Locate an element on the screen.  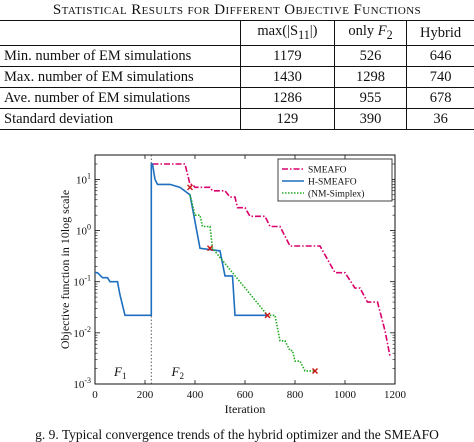
x-tick-label: 200 is located at coordinates (145, 395).